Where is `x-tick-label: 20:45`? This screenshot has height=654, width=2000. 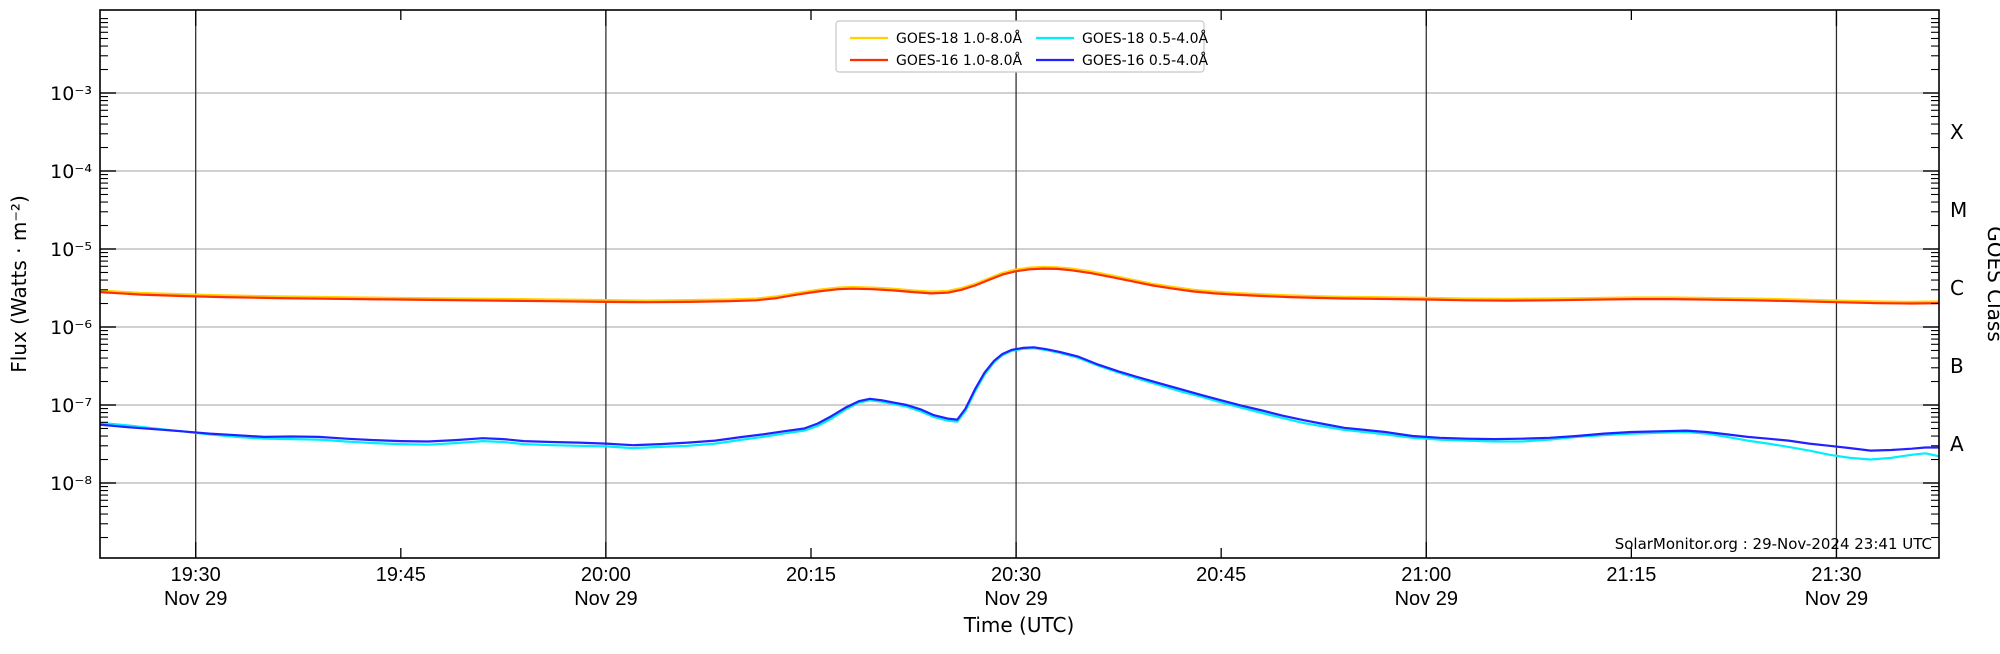 x-tick-label: 20:45 is located at coordinates (1221, 575).